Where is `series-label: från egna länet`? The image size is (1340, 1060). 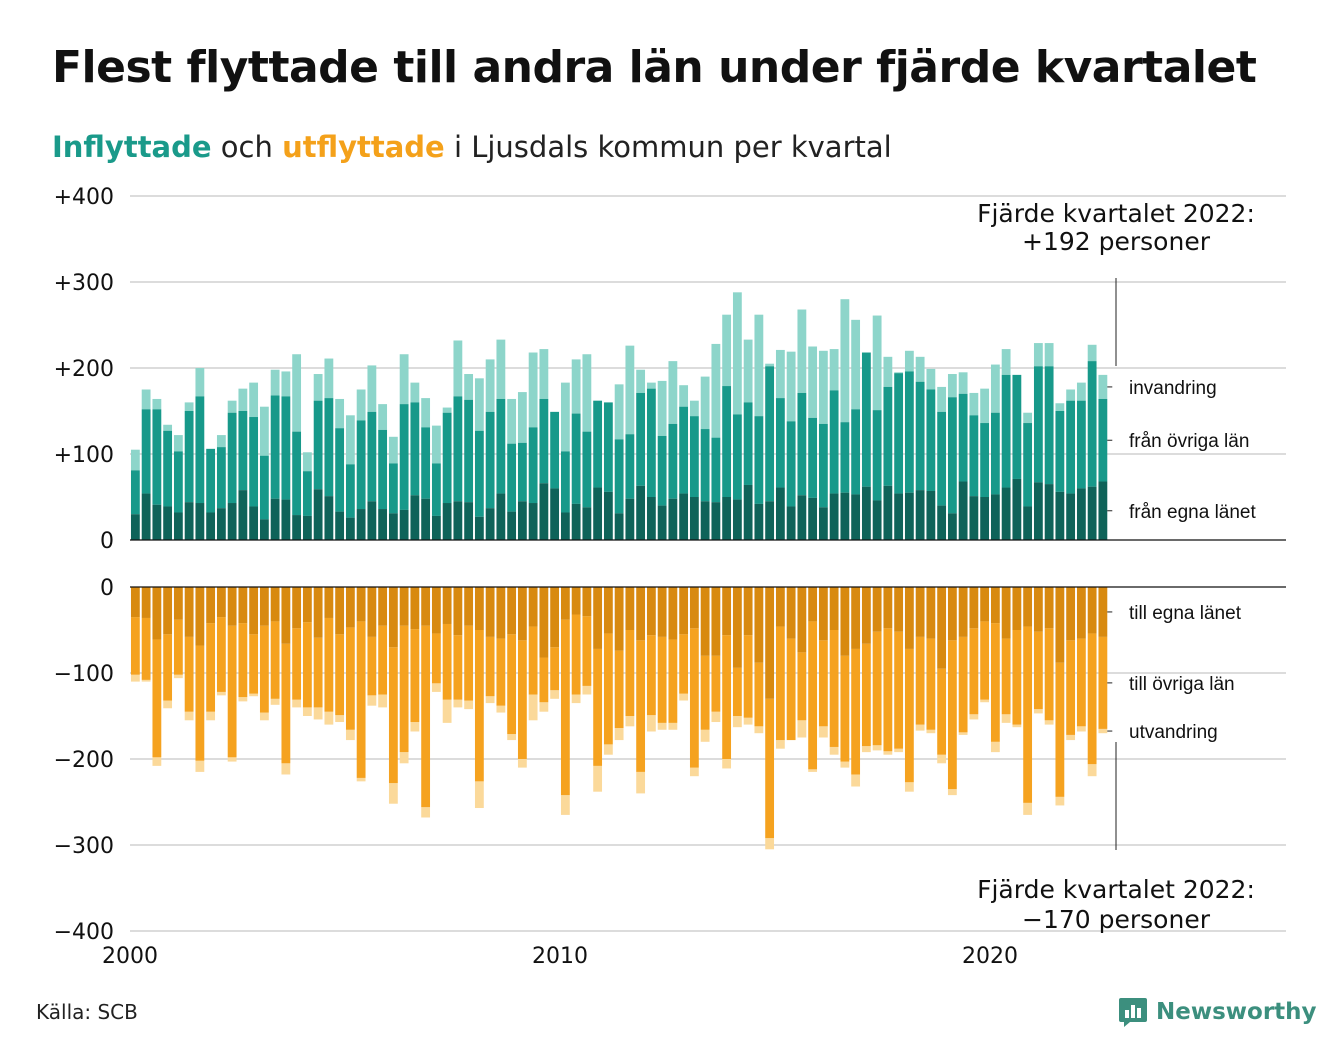 series-label: från egna länet is located at coordinates (1192, 512).